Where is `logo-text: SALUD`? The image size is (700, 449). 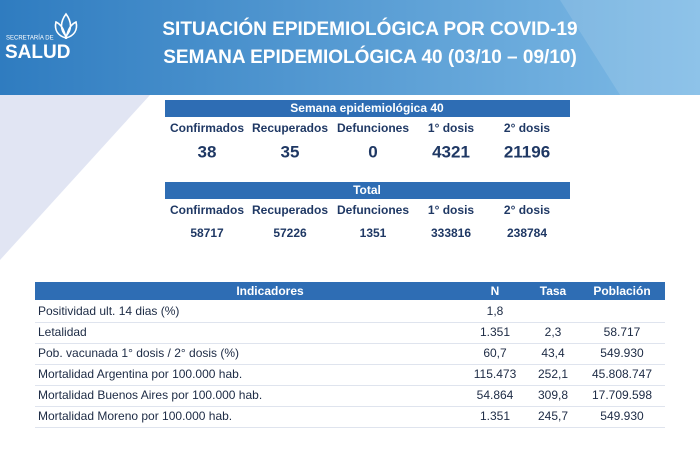
logo-text: SALUD is located at coordinates (37, 52).